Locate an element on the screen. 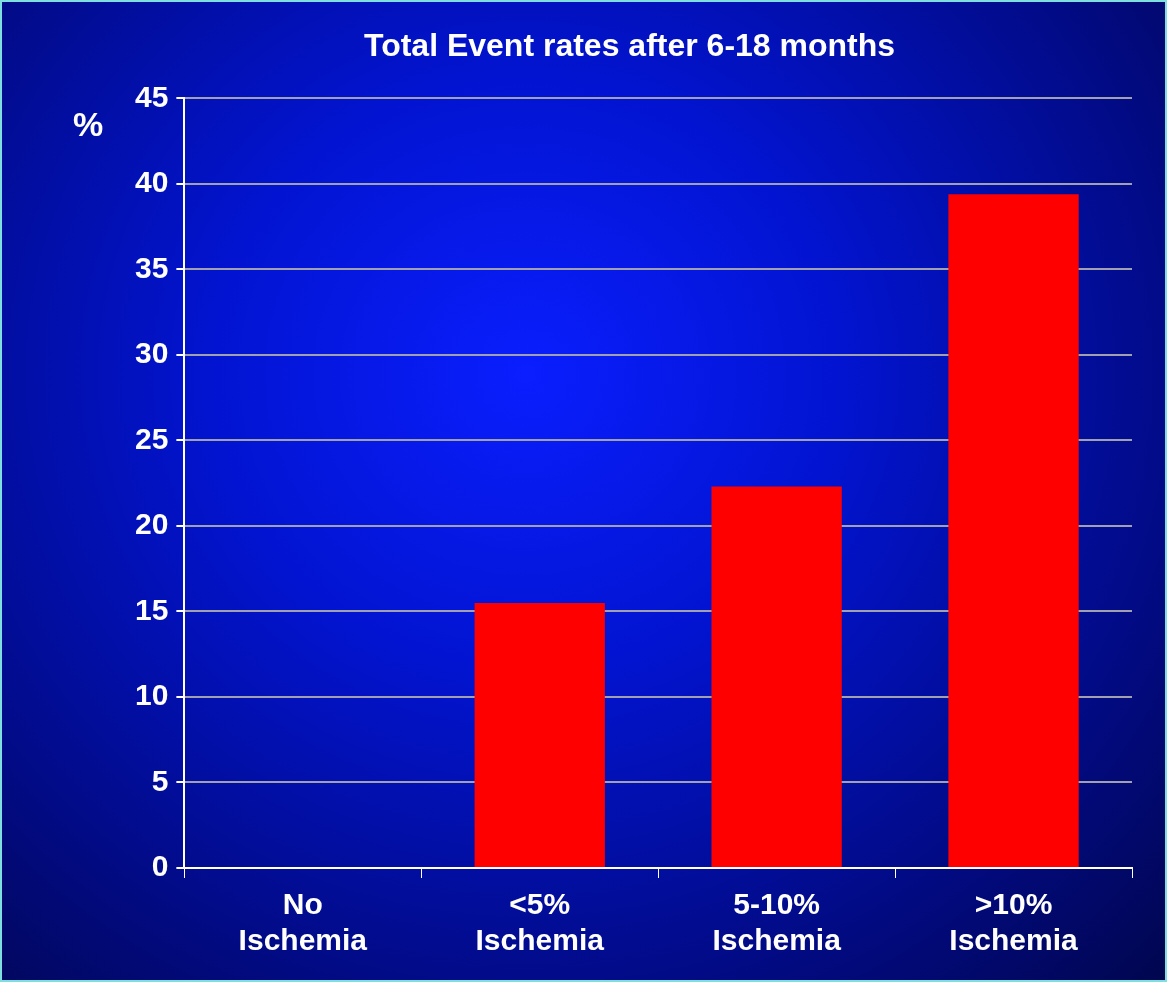  y-tick-label: 30 is located at coordinates (151, 353).